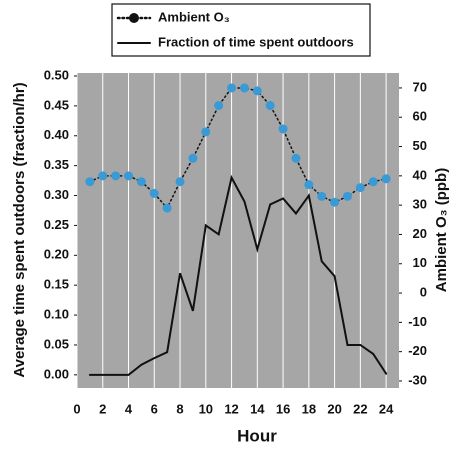  I want to click on x-tick-label: 22, so click(360, 408).